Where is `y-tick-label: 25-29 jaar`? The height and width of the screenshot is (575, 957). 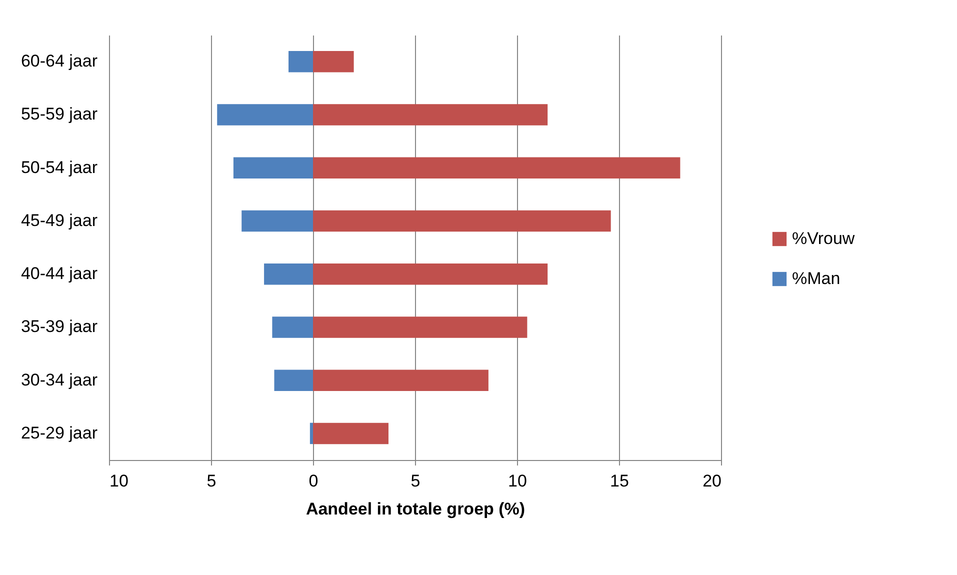 y-tick-label: 25-29 jaar is located at coordinates (59, 432).